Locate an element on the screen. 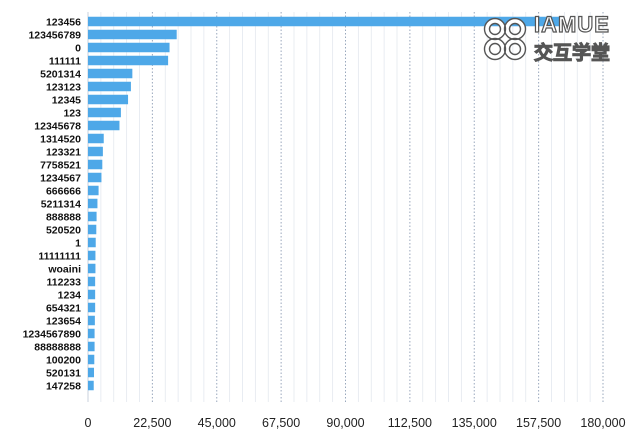  category-label: 123321 is located at coordinates (63, 152).